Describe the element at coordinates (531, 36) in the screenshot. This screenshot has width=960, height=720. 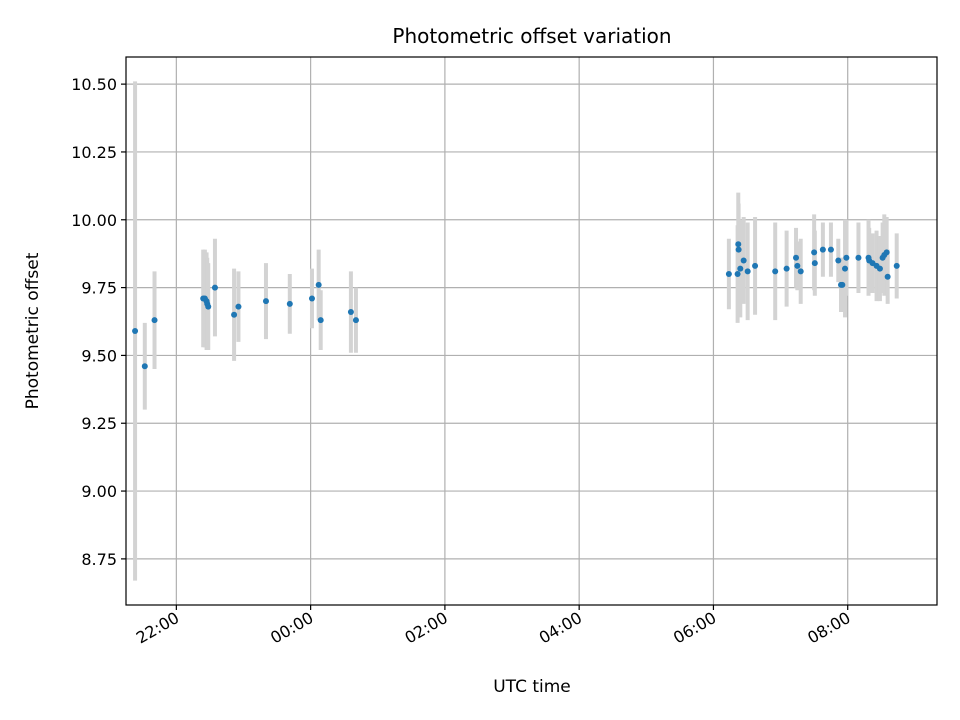
I see `chart-title: Photometric offset variation` at that location.